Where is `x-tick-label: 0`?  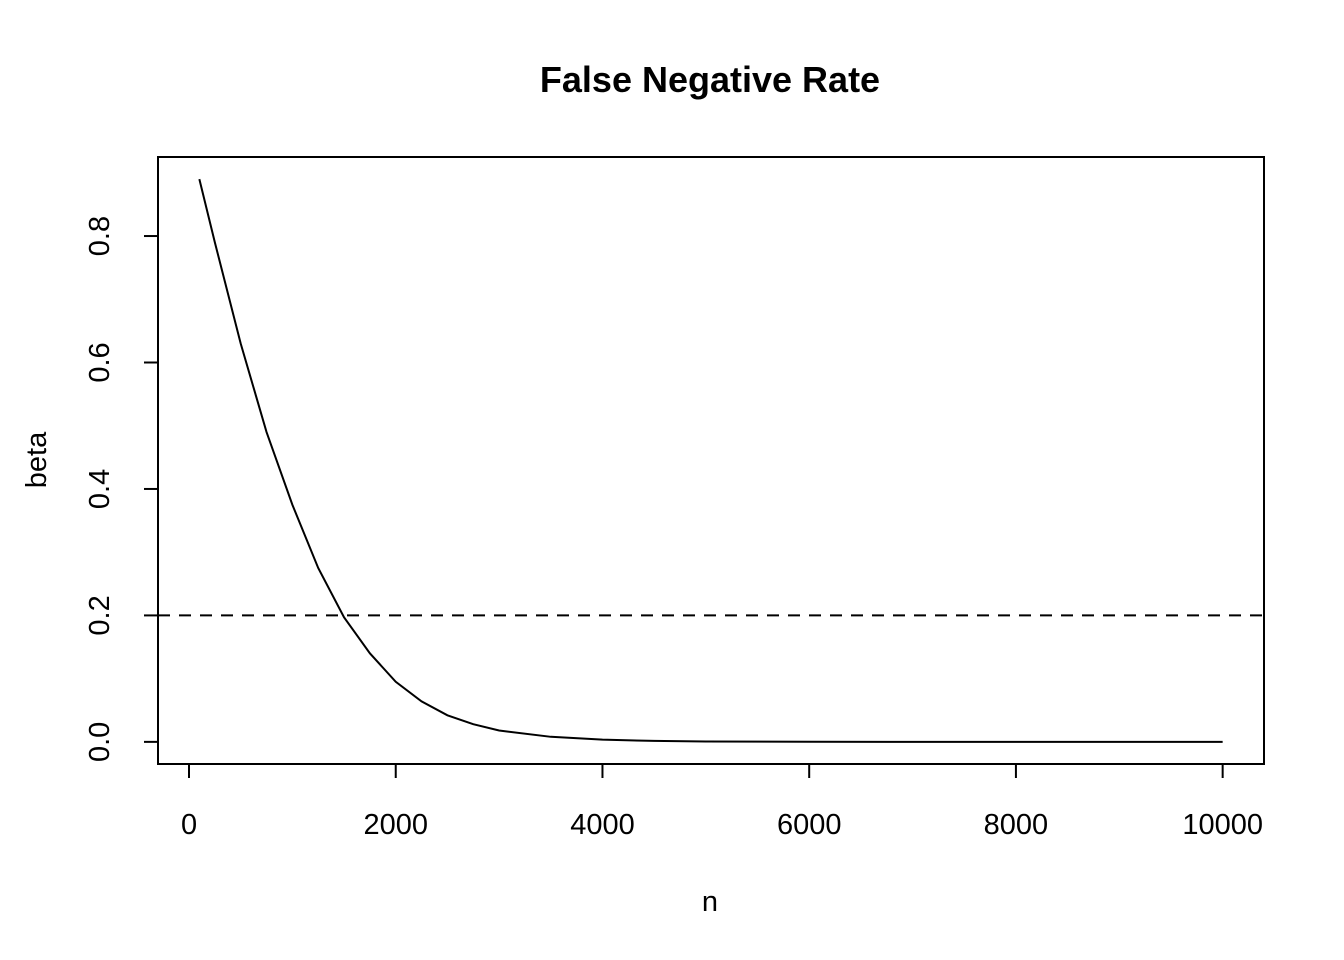 x-tick-label: 0 is located at coordinates (189, 825).